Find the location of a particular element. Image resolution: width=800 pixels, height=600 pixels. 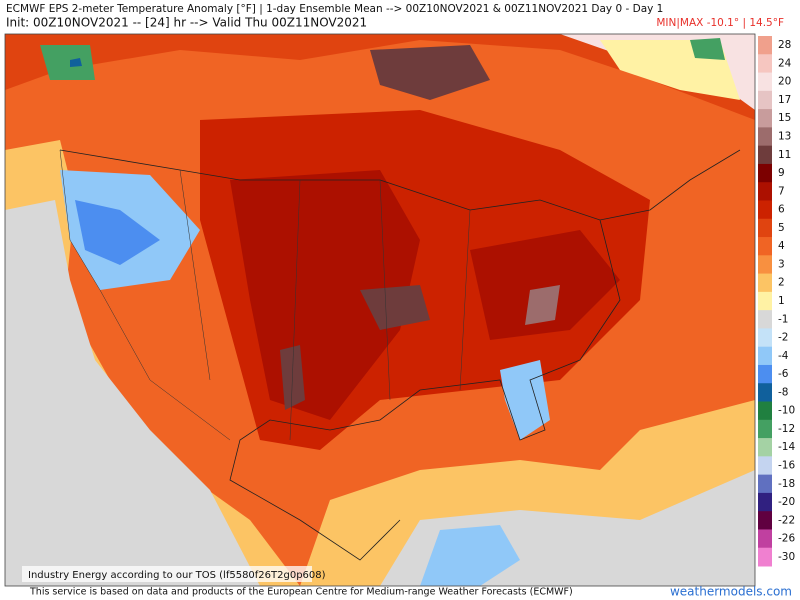

legend-label: 6 is located at coordinates (781, 210).